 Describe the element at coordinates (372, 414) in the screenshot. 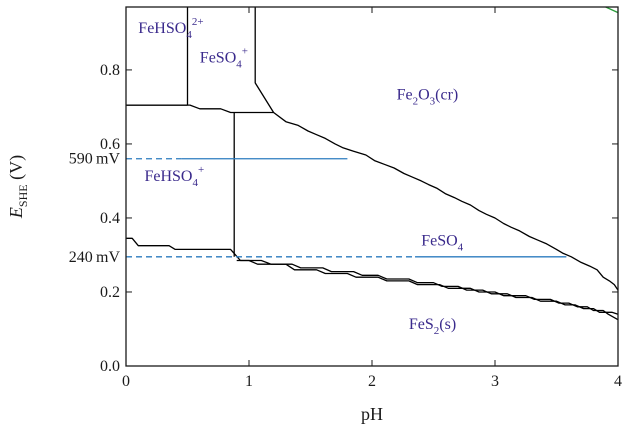

I see `x-axis-label: pH` at that location.